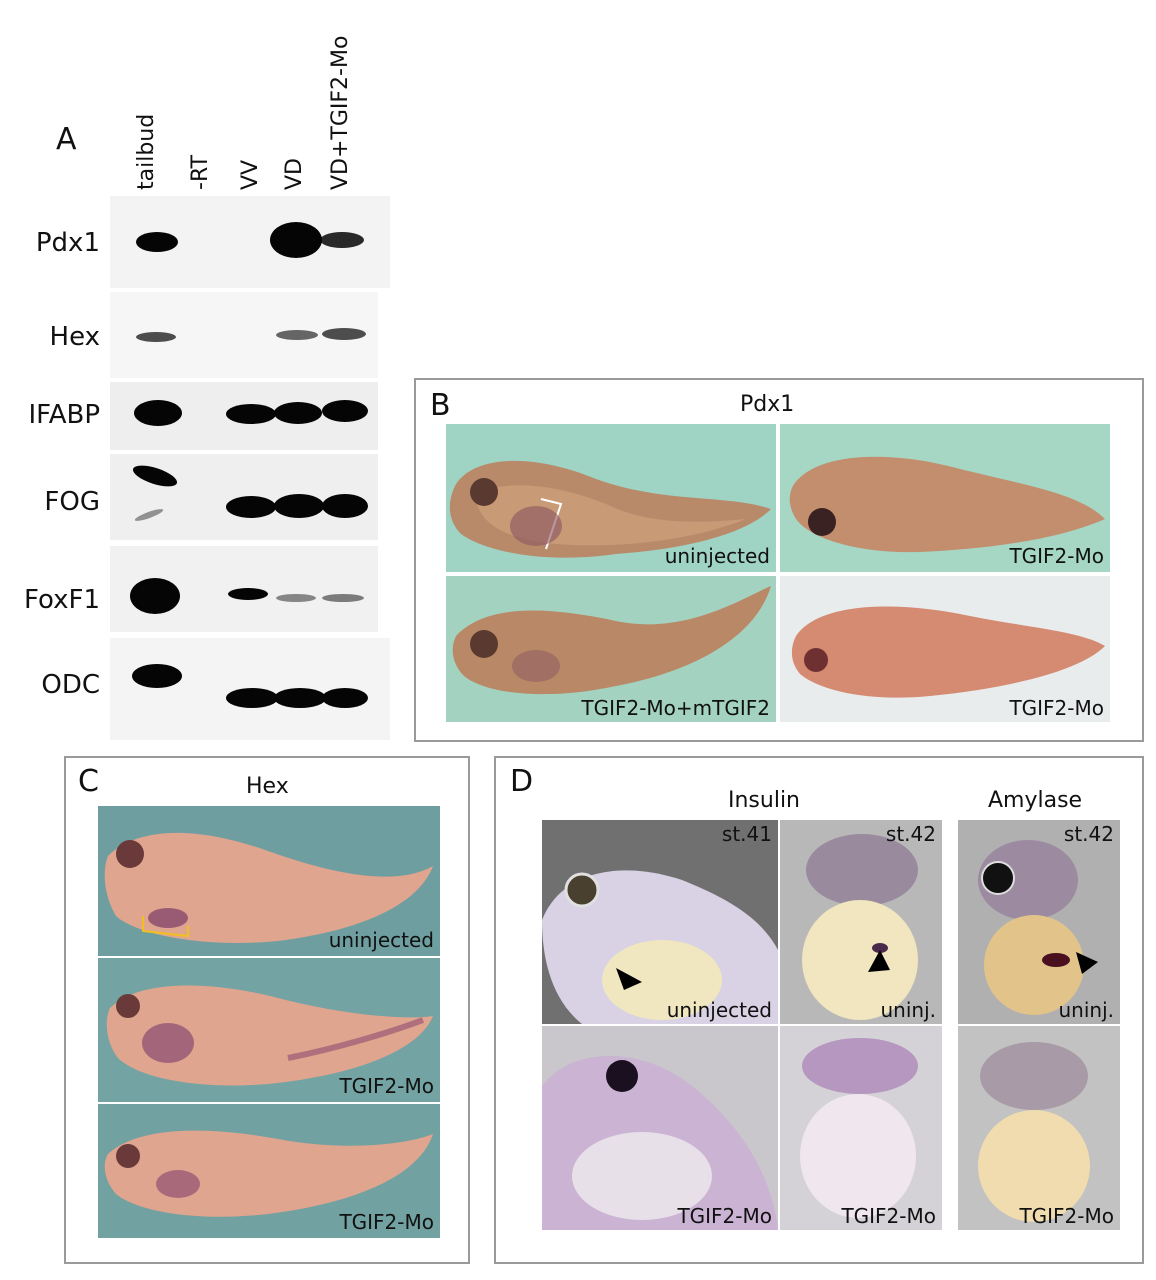  Describe the element at coordinates (1039, 922) in the screenshot. I see `photo-amylase-st42-uninjected: st.42 uninj.` at that location.